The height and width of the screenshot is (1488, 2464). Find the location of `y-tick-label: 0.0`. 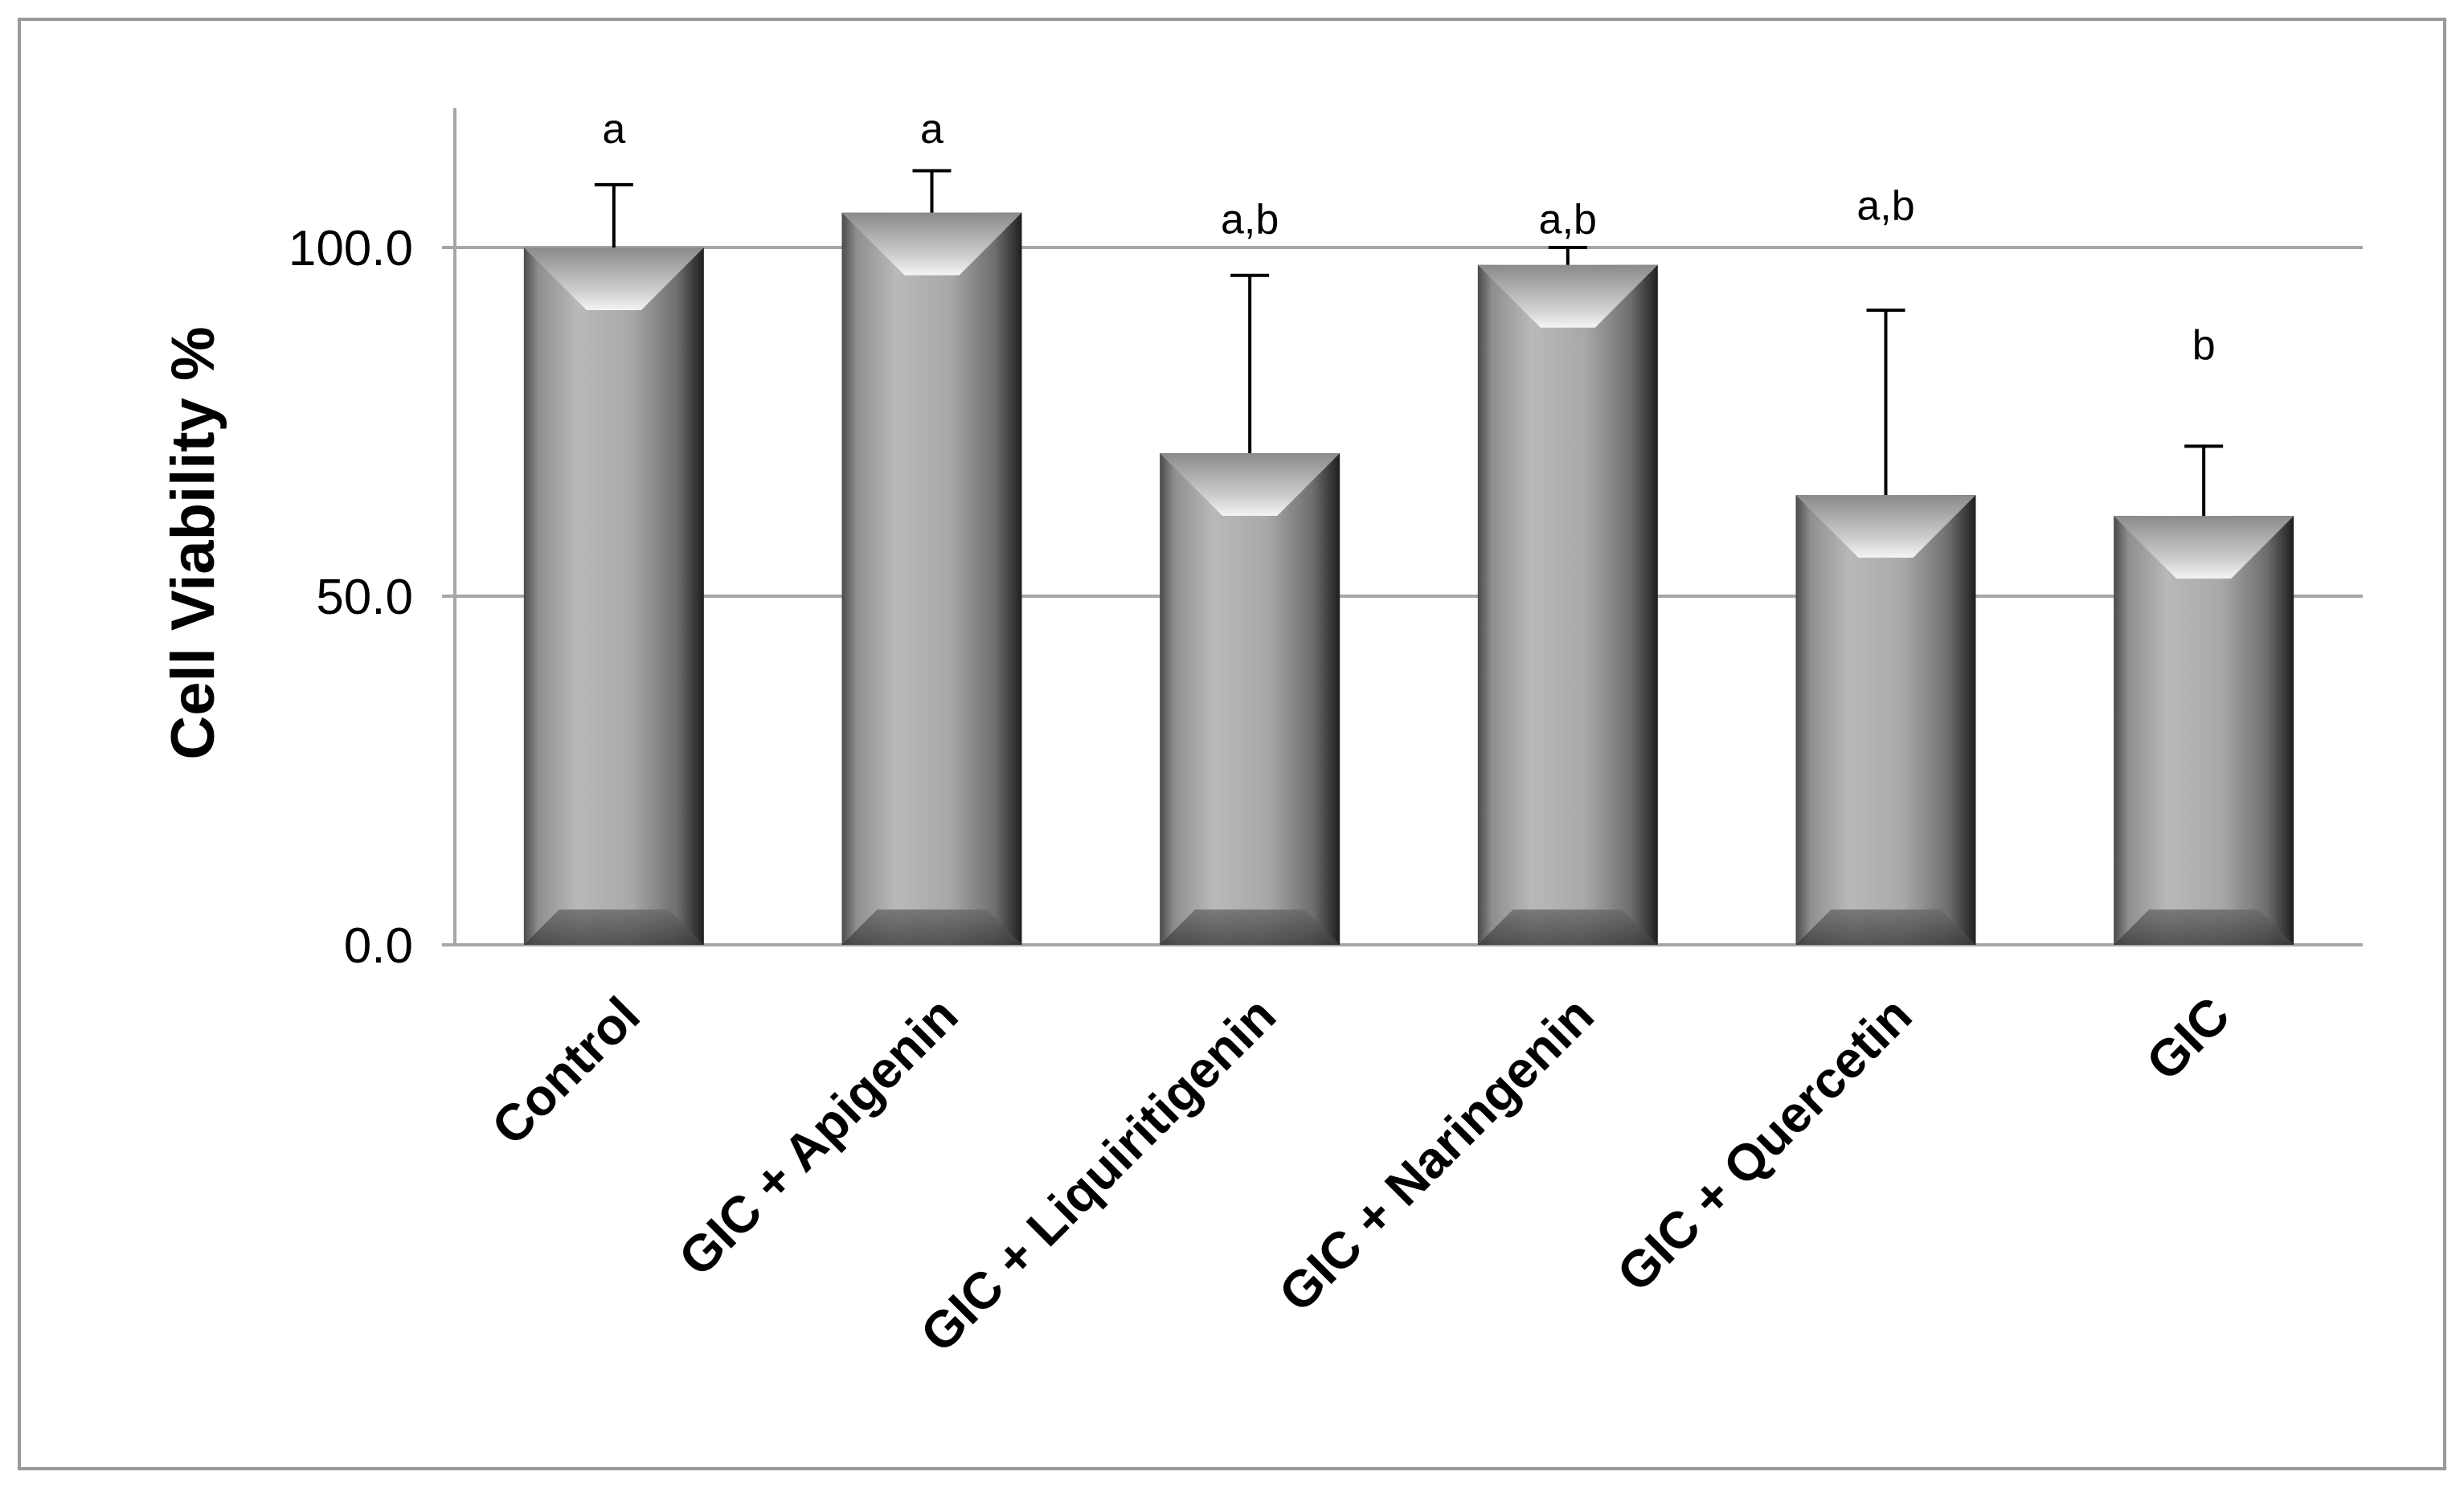

y-tick-label: 0.0 is located at coordinates (378, 946).